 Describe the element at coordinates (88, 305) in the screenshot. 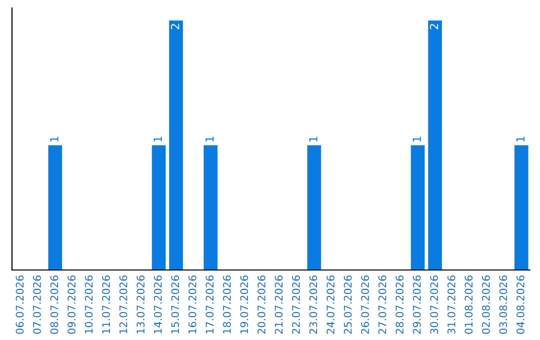

I see `x-tick-label: 10.07.2026` at that location.